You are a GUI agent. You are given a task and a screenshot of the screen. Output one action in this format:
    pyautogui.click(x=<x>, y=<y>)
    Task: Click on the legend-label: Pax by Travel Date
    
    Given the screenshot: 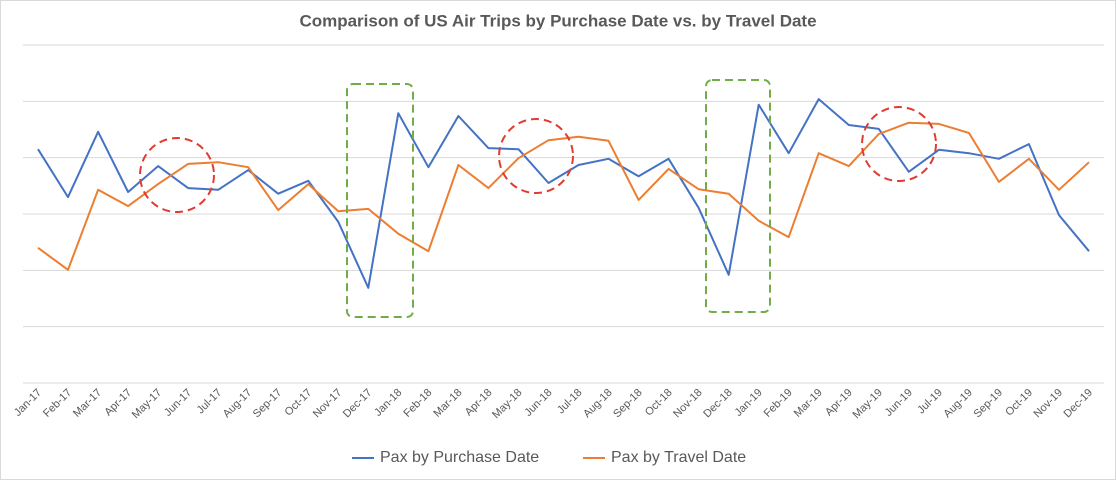 What is the action you would take?
    pyautogui.click(x=678, y=457)
    